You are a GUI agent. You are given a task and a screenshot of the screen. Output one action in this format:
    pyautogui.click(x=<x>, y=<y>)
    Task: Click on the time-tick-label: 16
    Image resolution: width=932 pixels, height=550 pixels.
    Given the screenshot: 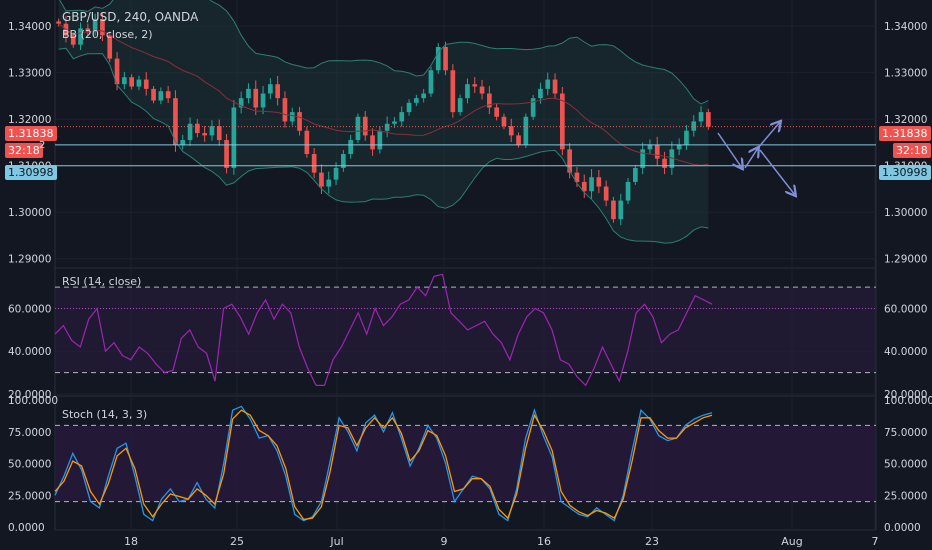 What is the action you would take?
    pyautogui.click(x=544, y=541)
    